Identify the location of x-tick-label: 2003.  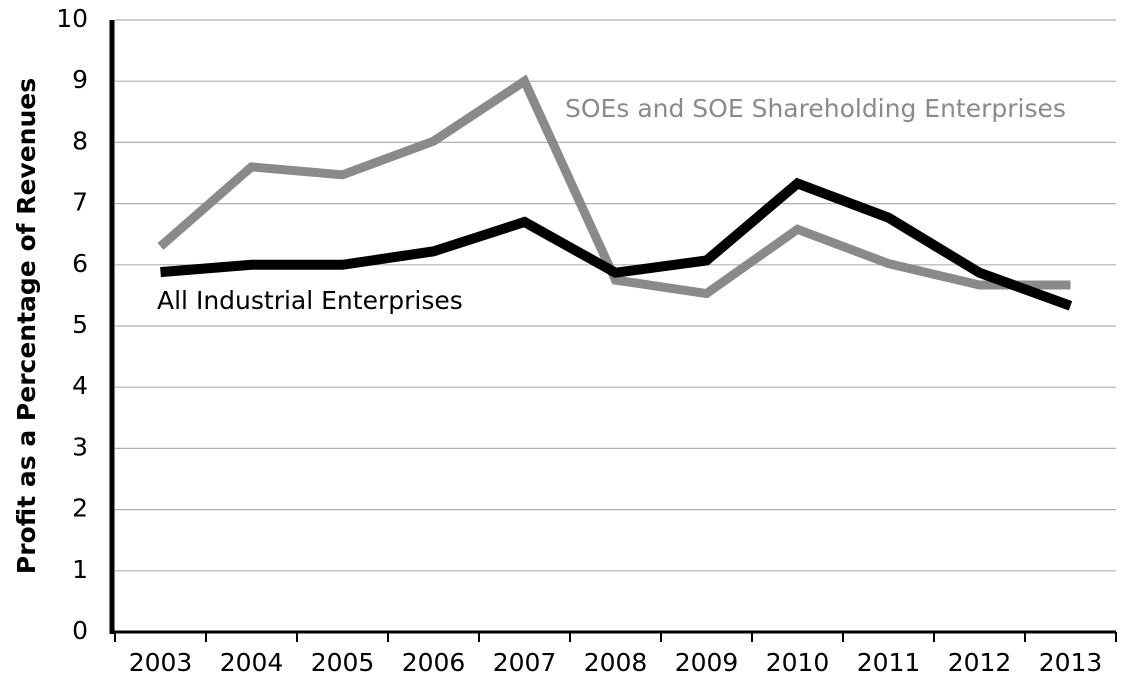
(161, 662).